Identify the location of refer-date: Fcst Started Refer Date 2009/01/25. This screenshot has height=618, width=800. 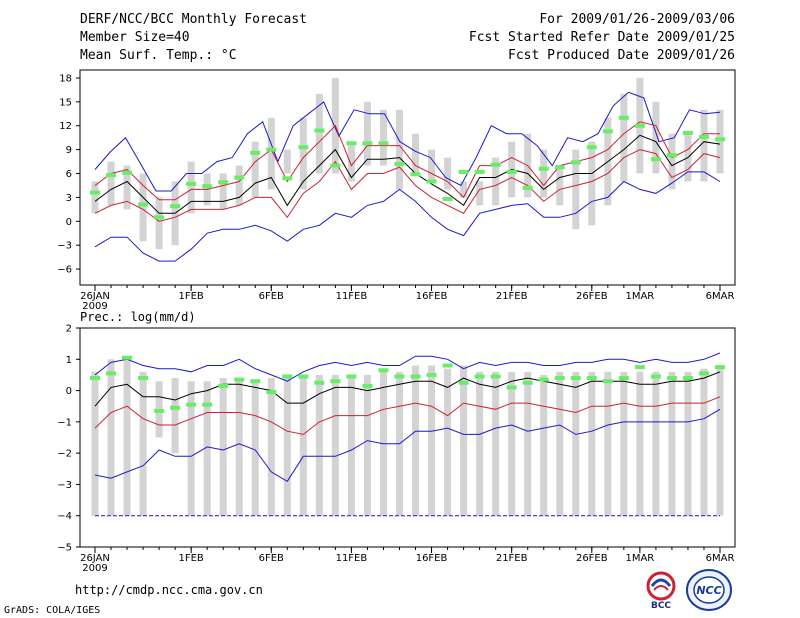
(601, 37).